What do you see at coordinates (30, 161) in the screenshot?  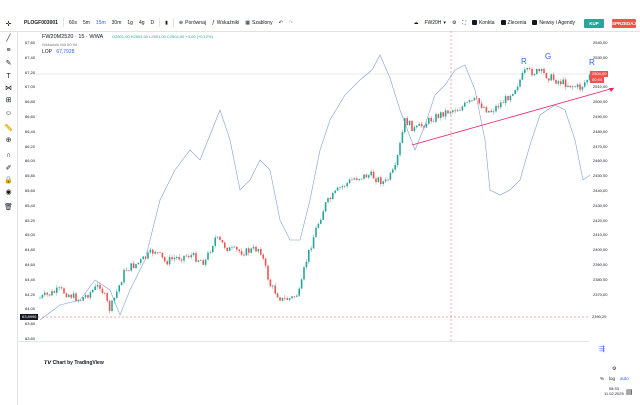 I see `left-axis-tick: 66,00` at bounding box center [30, 161].